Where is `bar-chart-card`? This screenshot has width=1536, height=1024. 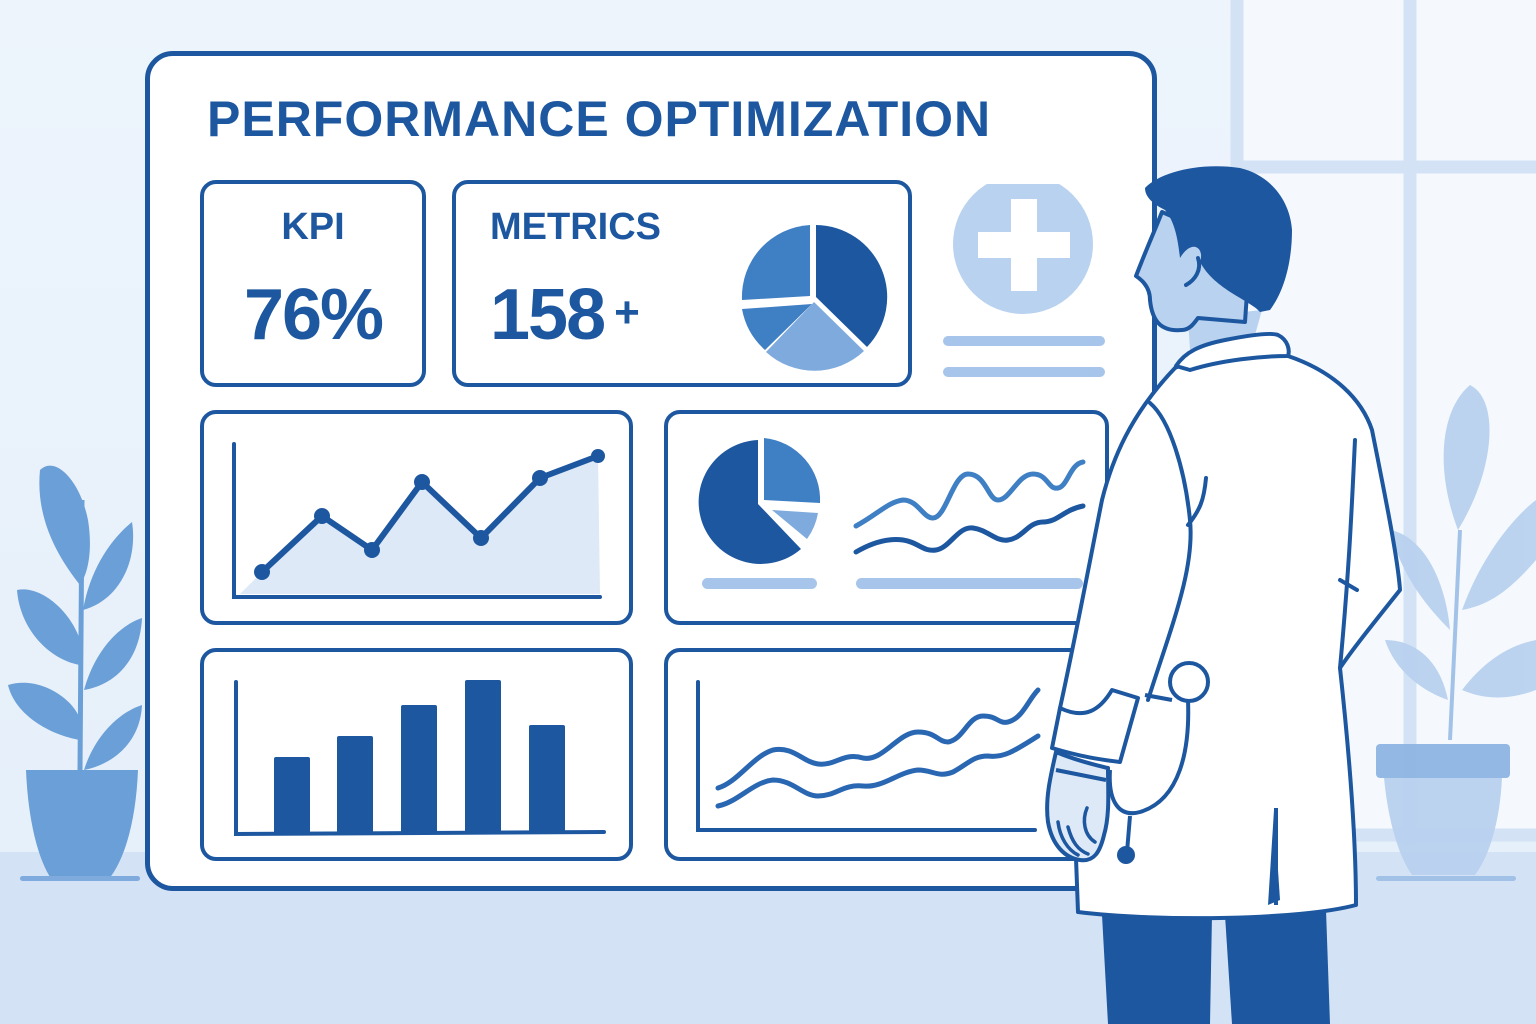 bar-chart-card is located at coordinates (416, 754).